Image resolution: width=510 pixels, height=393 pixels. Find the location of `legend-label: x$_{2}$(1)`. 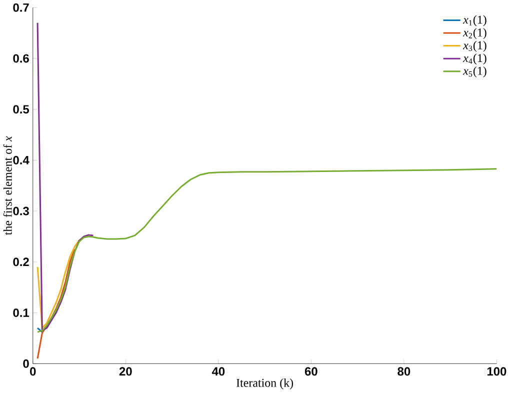

legend-label: x$_{2}$(1) is located at coordinates (474, 34).